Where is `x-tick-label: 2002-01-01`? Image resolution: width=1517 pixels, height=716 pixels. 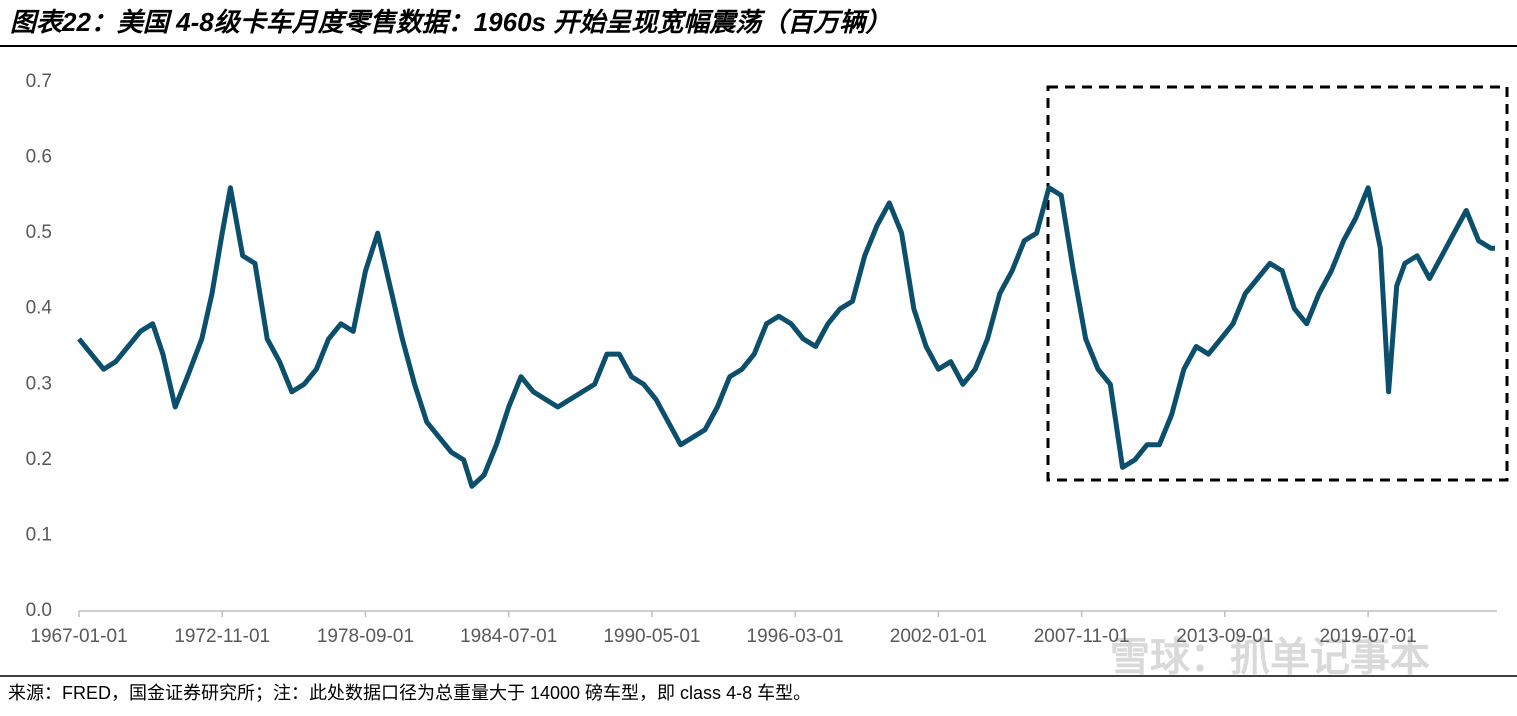
x-tick-label: 2002-01-01 is located at coordinates (938, 636).